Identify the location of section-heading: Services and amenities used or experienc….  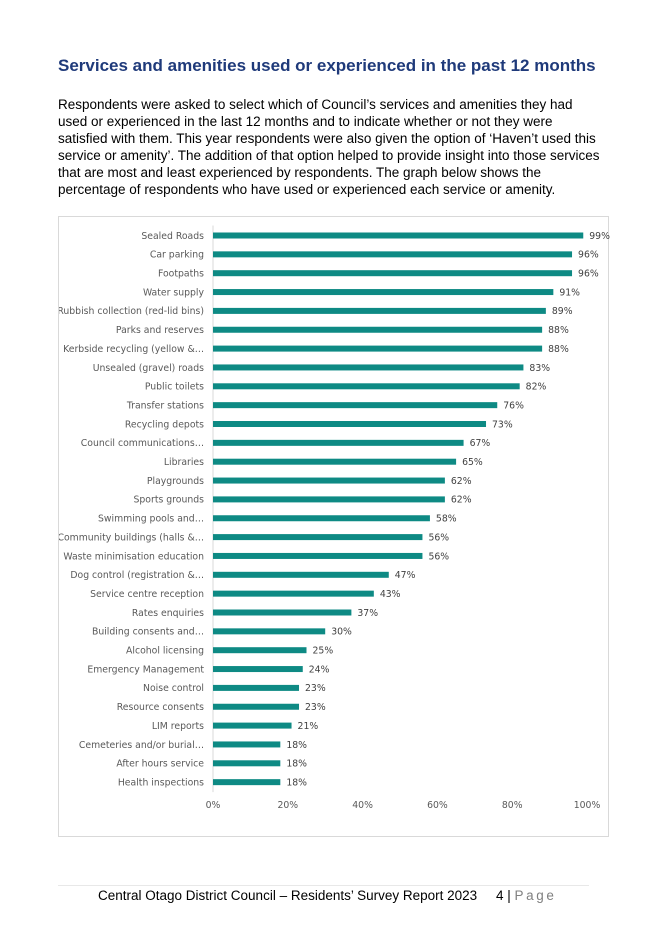
(327, 65).